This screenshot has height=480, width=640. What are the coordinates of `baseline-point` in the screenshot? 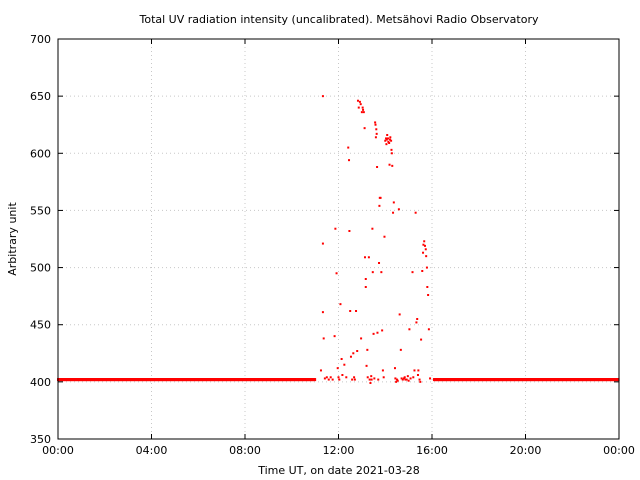 It's located at (315, 380).